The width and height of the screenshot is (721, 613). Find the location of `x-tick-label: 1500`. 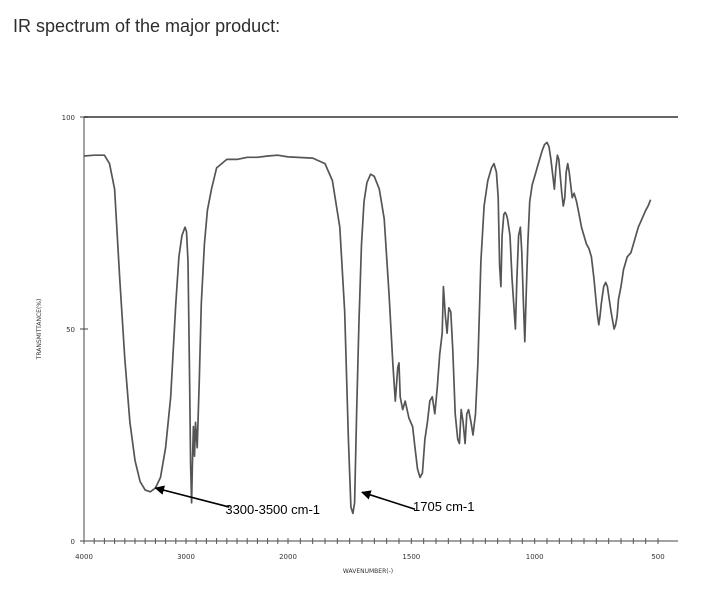

x-tick-label: 1500 is located at coordinates (411, 557).